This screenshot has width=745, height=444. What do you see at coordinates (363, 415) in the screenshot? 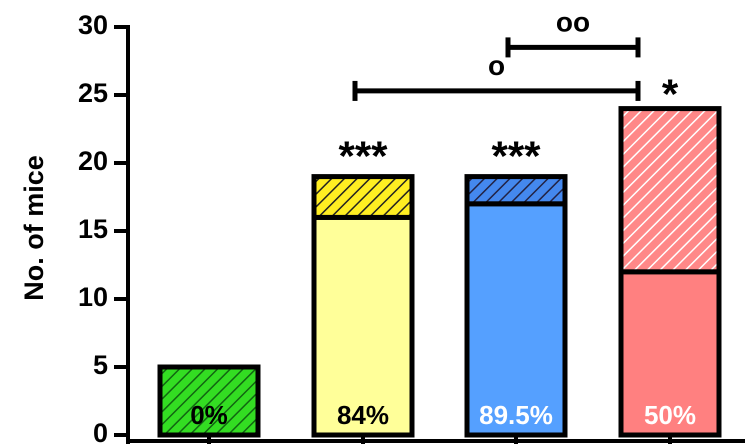
I see `percent-label: 84%` at bounding box center [363, 415].